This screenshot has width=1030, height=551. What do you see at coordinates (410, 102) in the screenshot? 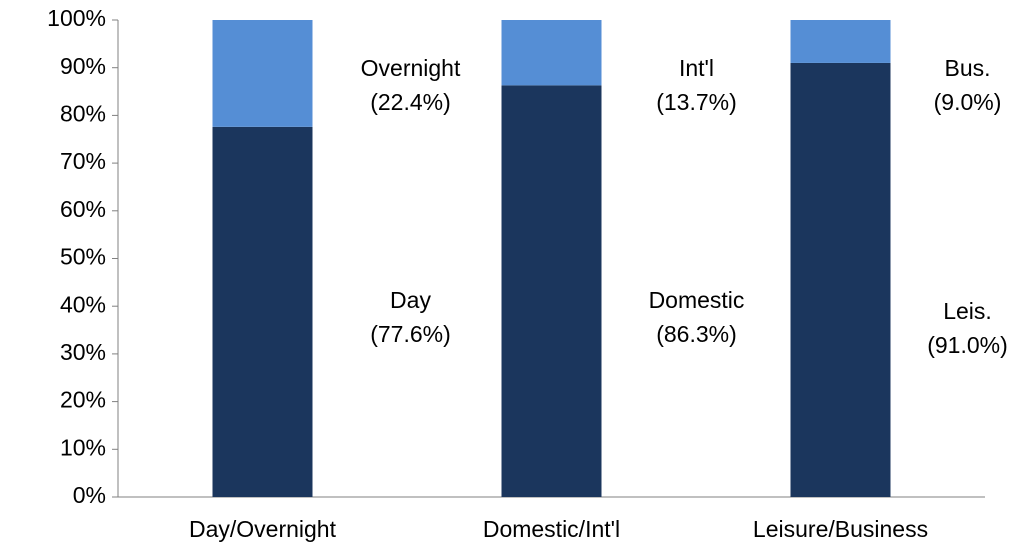
I see `segment-value-label: (22.4%)` at bounding box center [410, 102].